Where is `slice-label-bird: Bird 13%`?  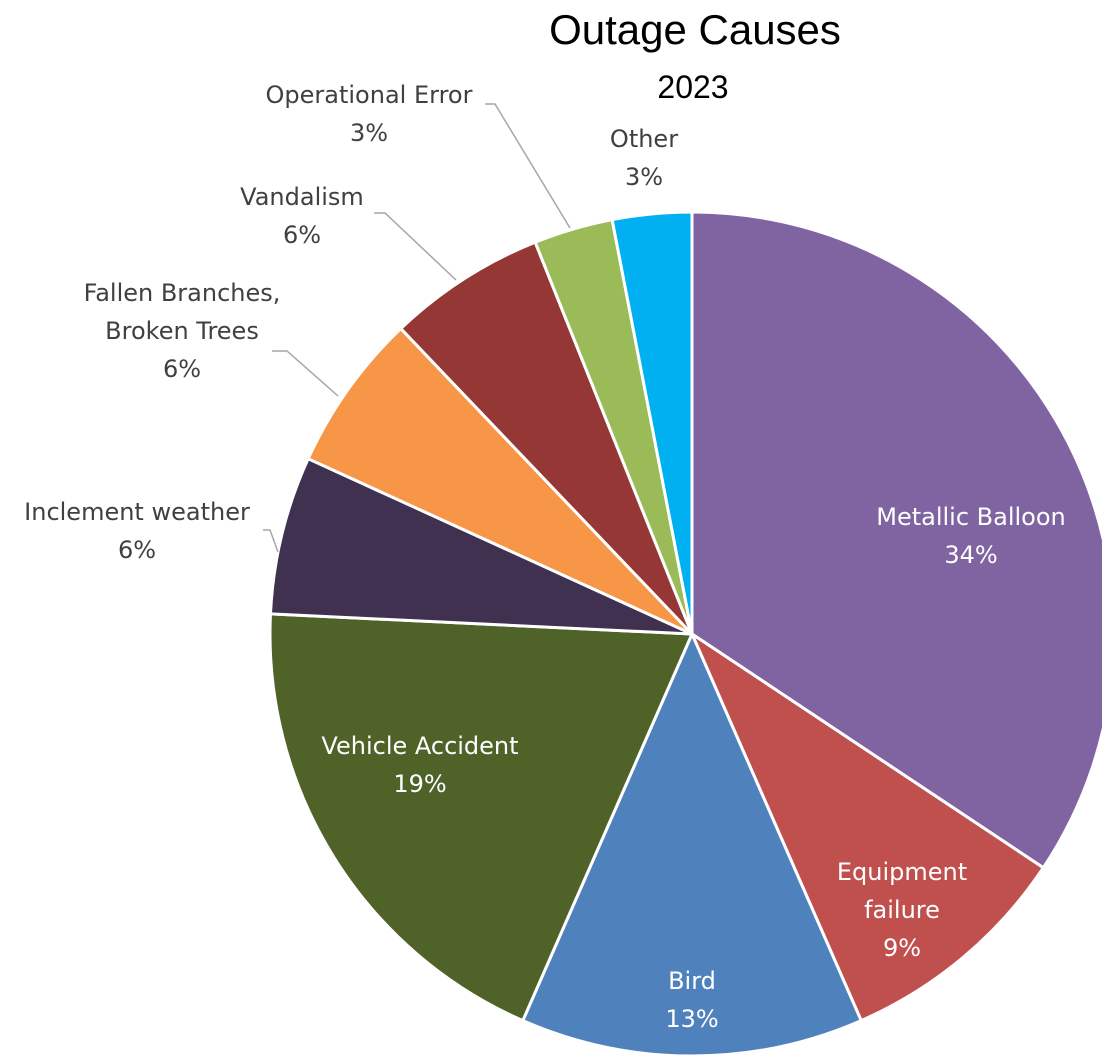
slice-label-bird: Bird 13% is located at coordinates (691, 1000).